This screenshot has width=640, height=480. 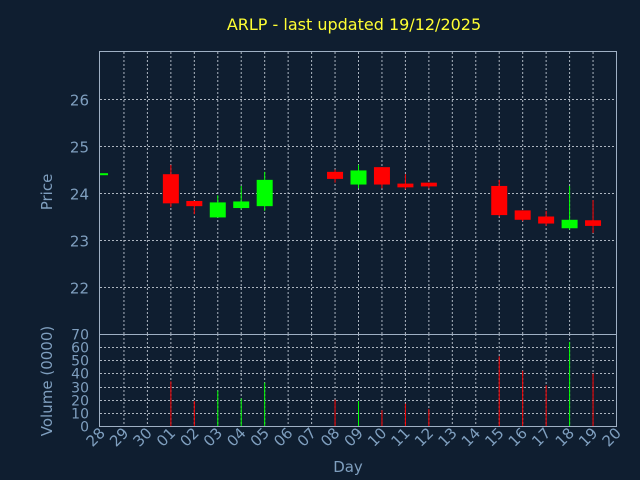 I want to click on x-tick-label: 11, so click(x=401, y=437).